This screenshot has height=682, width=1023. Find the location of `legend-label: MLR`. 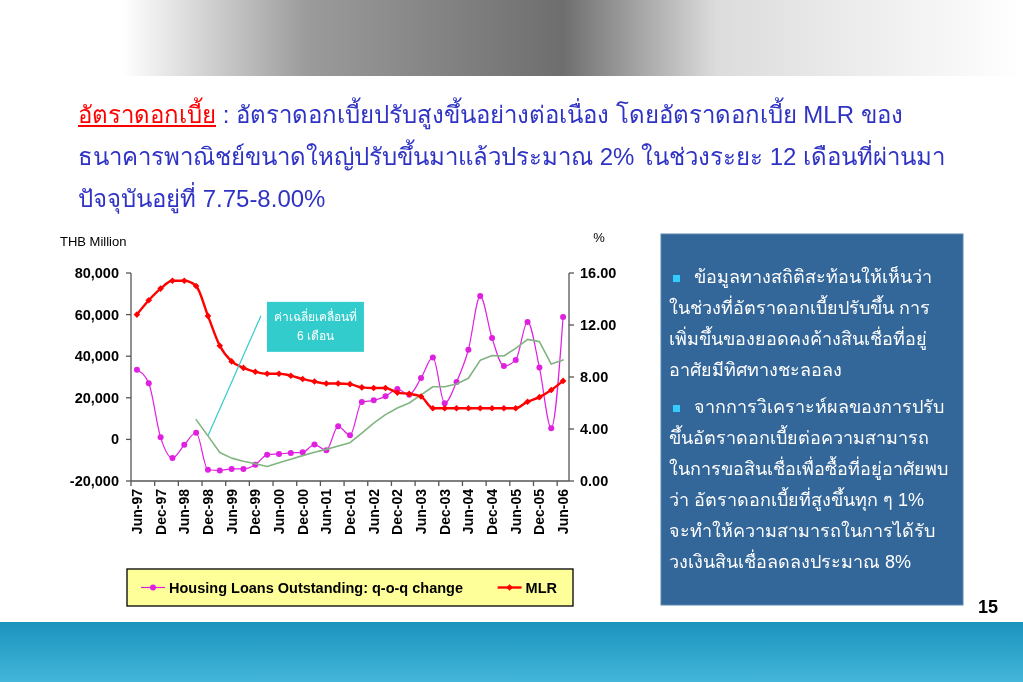

legend-label: MLR is located at coordinates (541, 587).